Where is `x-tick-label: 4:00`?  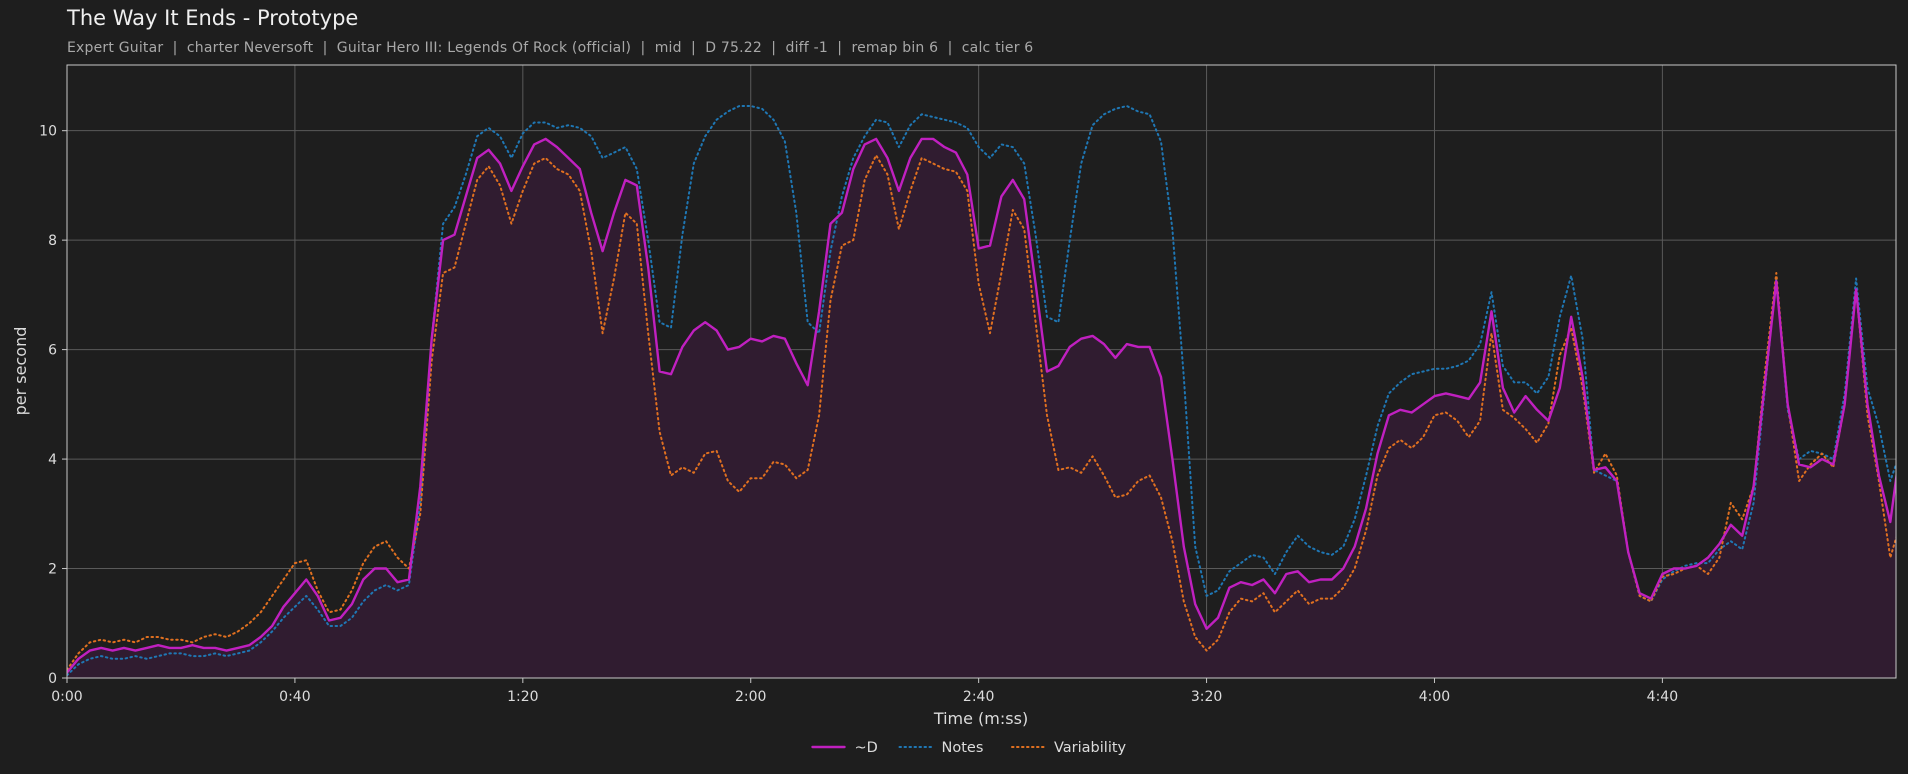 x-tick-label: 4:00 is located at coordinates (1434, 697).